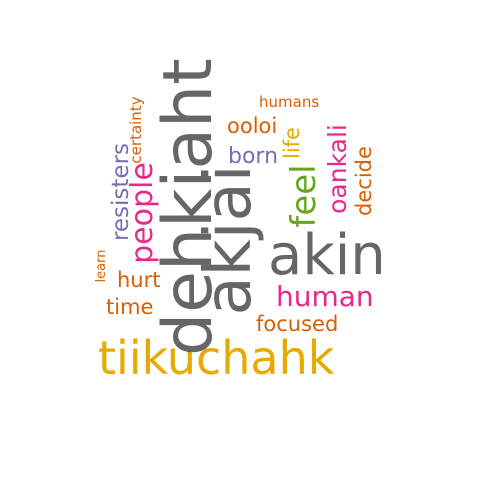 Image resolution: width=480 pixels, height=480 pixels. What do you see at coordinates (297, 324) in the screenshot?
I see `word-focused: focused` at bounding box center [297, 324].